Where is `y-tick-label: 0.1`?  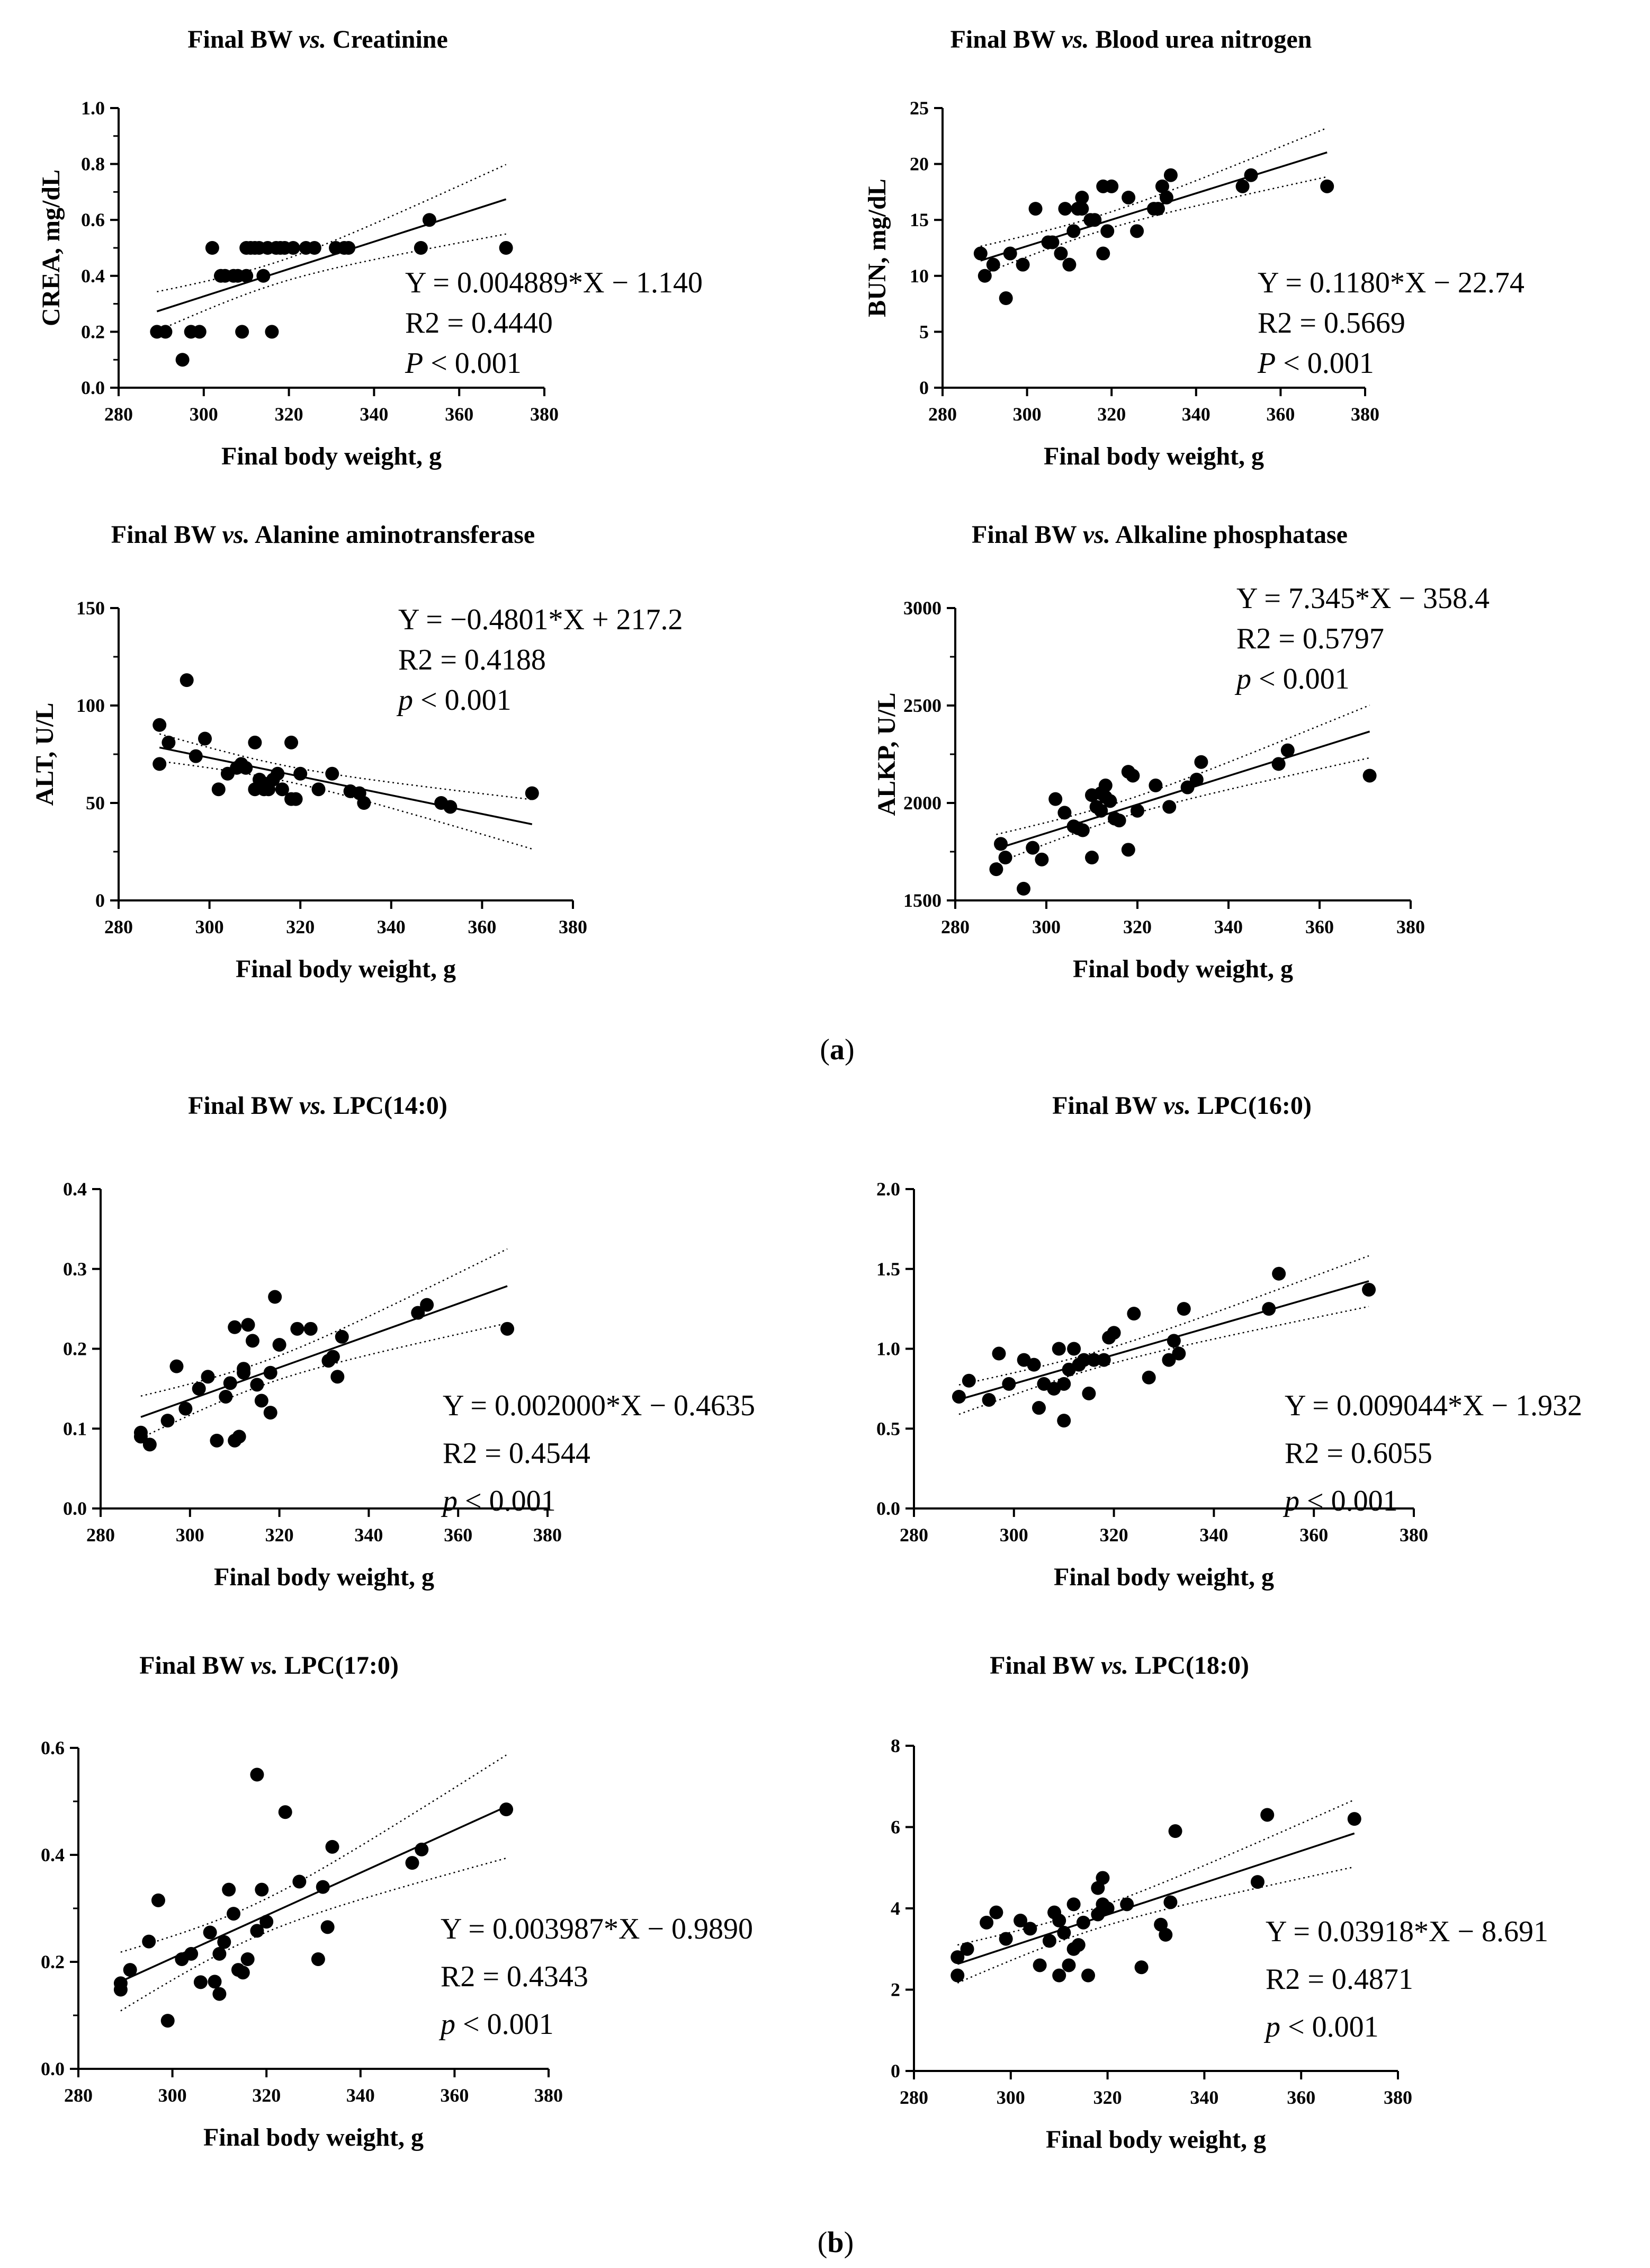
y-tick-label: 0.1 is located at coordinates (75, 1428).